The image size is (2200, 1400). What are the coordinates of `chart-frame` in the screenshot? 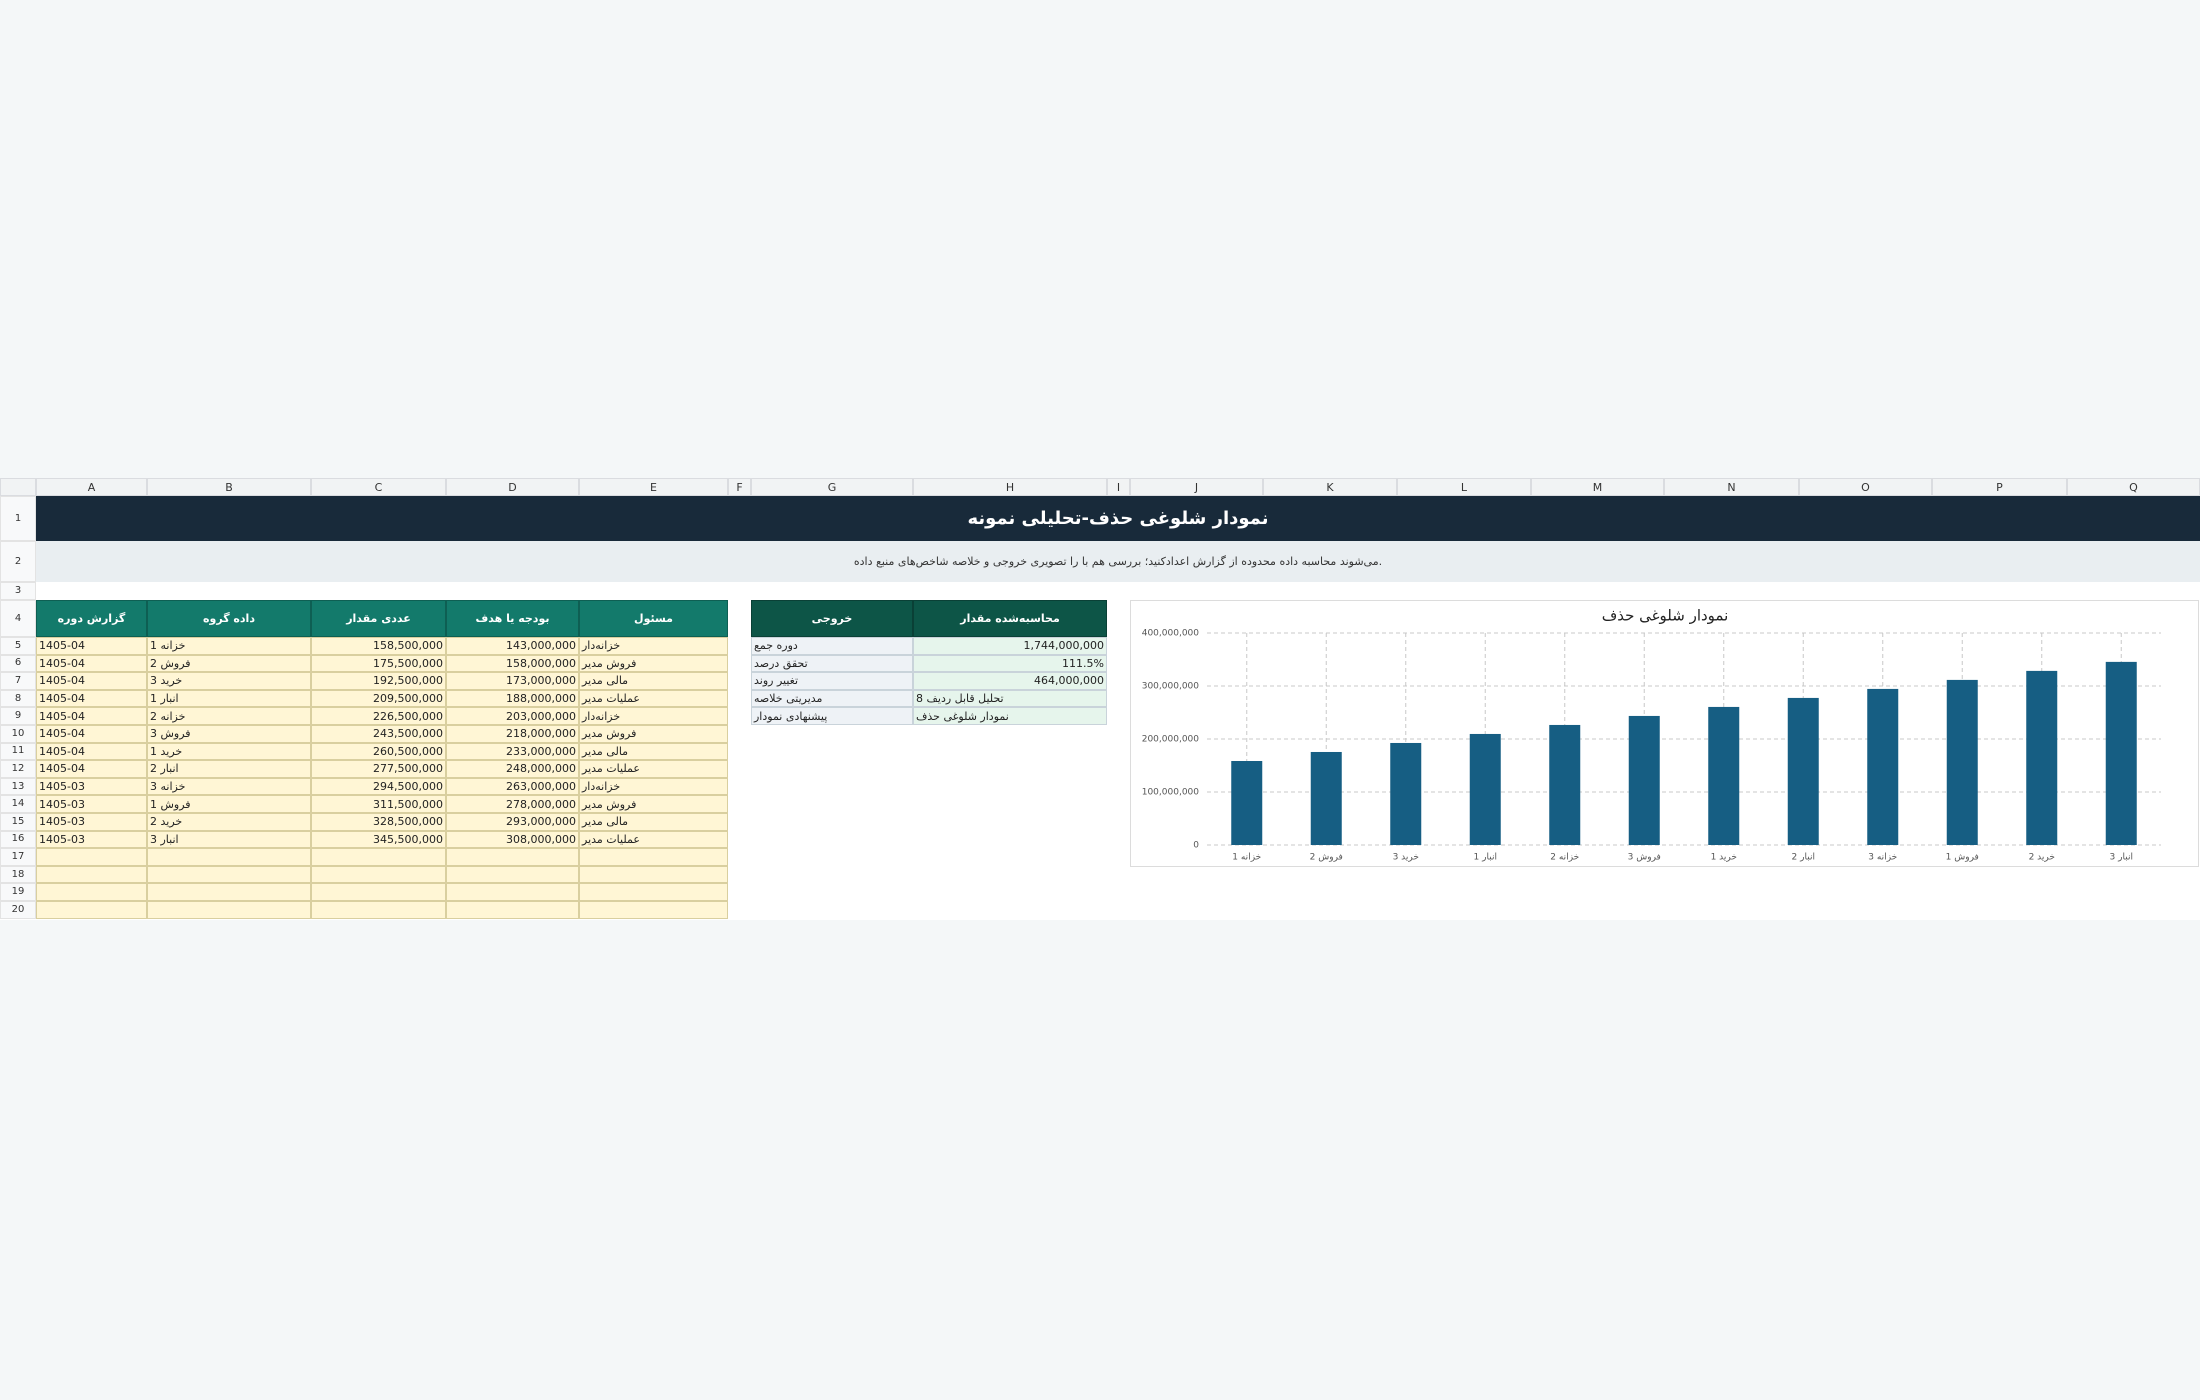 It's located at (1664, 733).